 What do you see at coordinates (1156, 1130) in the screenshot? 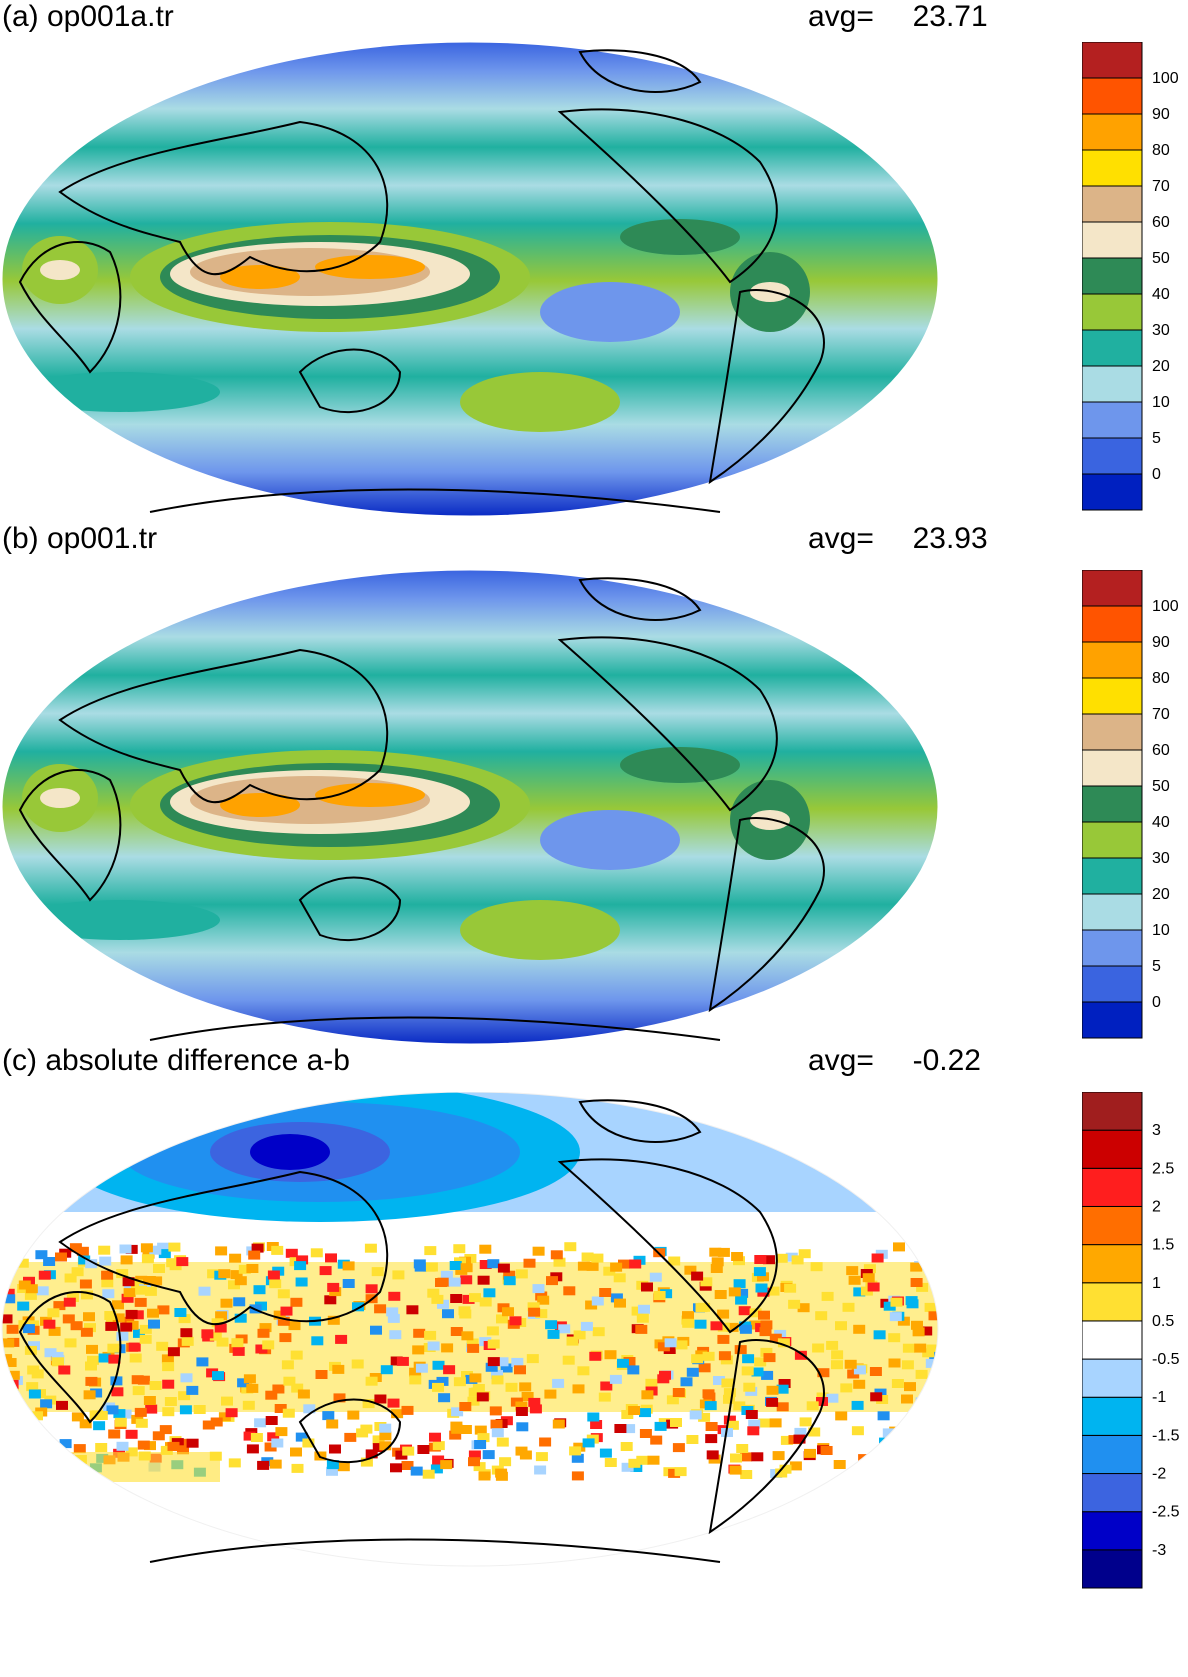
I see `colorbar-tick-label: 3` at bounding box center [1156, 1130].